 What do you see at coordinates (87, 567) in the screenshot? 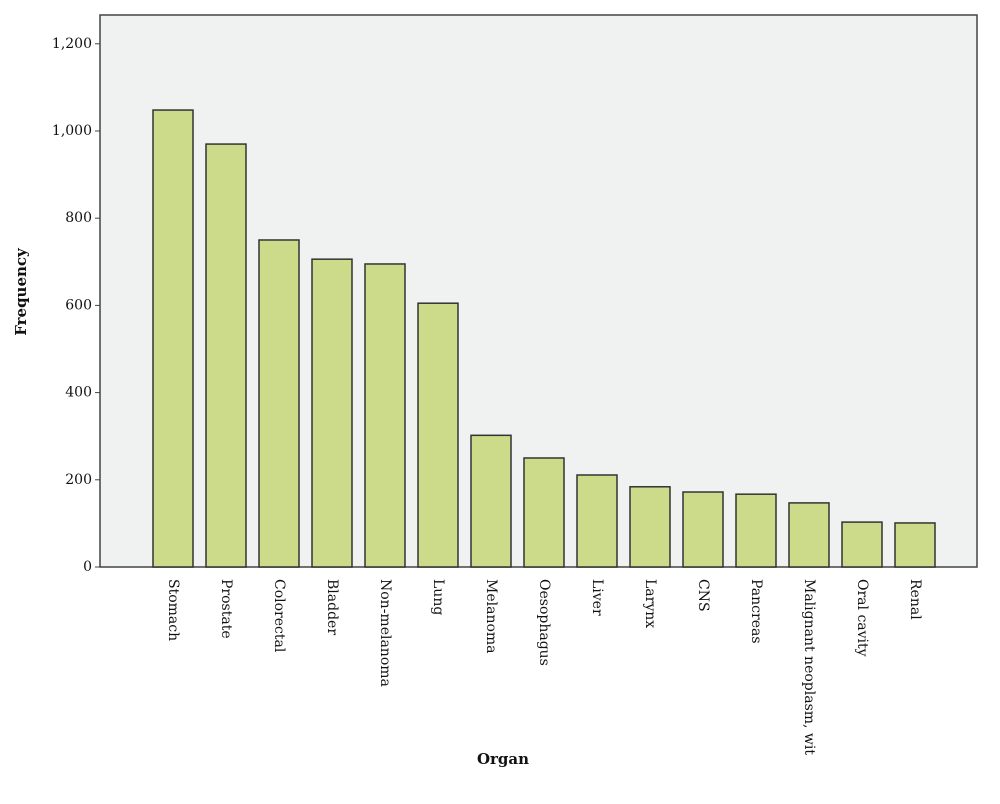
I see `y-tick-label: 0` at bounding box center [87, 567].